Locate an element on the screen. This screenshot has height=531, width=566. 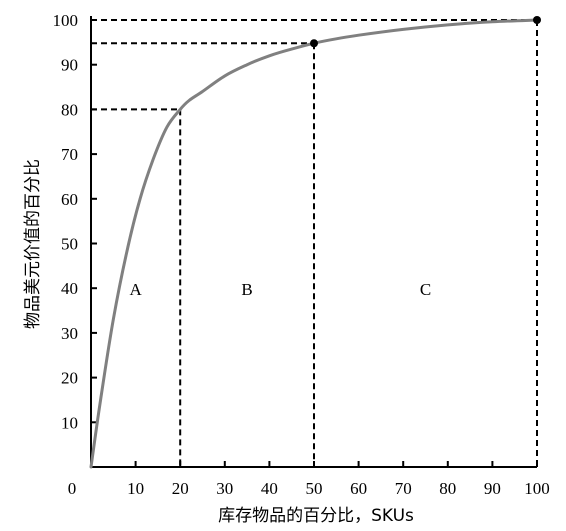
x-tick-label: 60 is located at coordinates (358, 488).